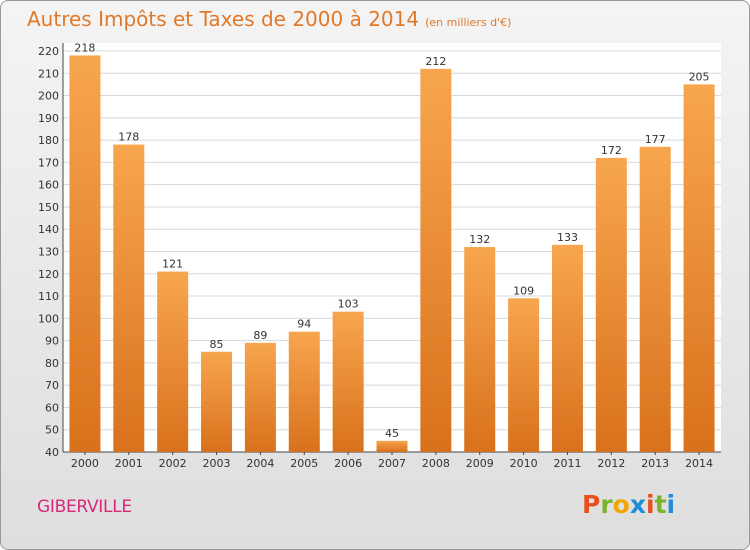 This screenshot has height=550, width=750. What do you see at coordinates (48, 207) in the screenshot?
I see `y-tick-label: 150` at bounding box center [48, 207].